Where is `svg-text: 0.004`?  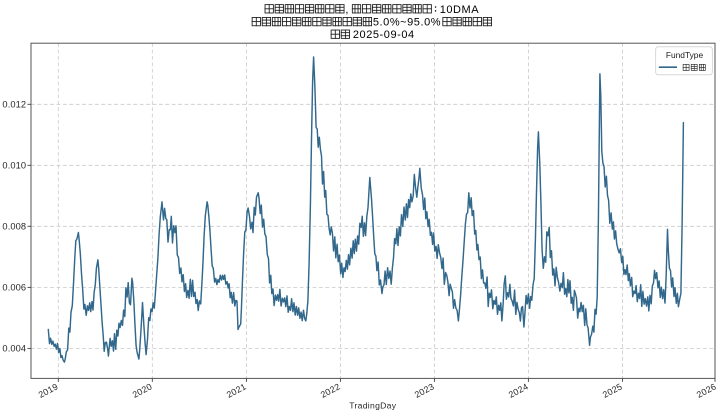
svg-text: 0.004 is located at coordinates (14, 349).